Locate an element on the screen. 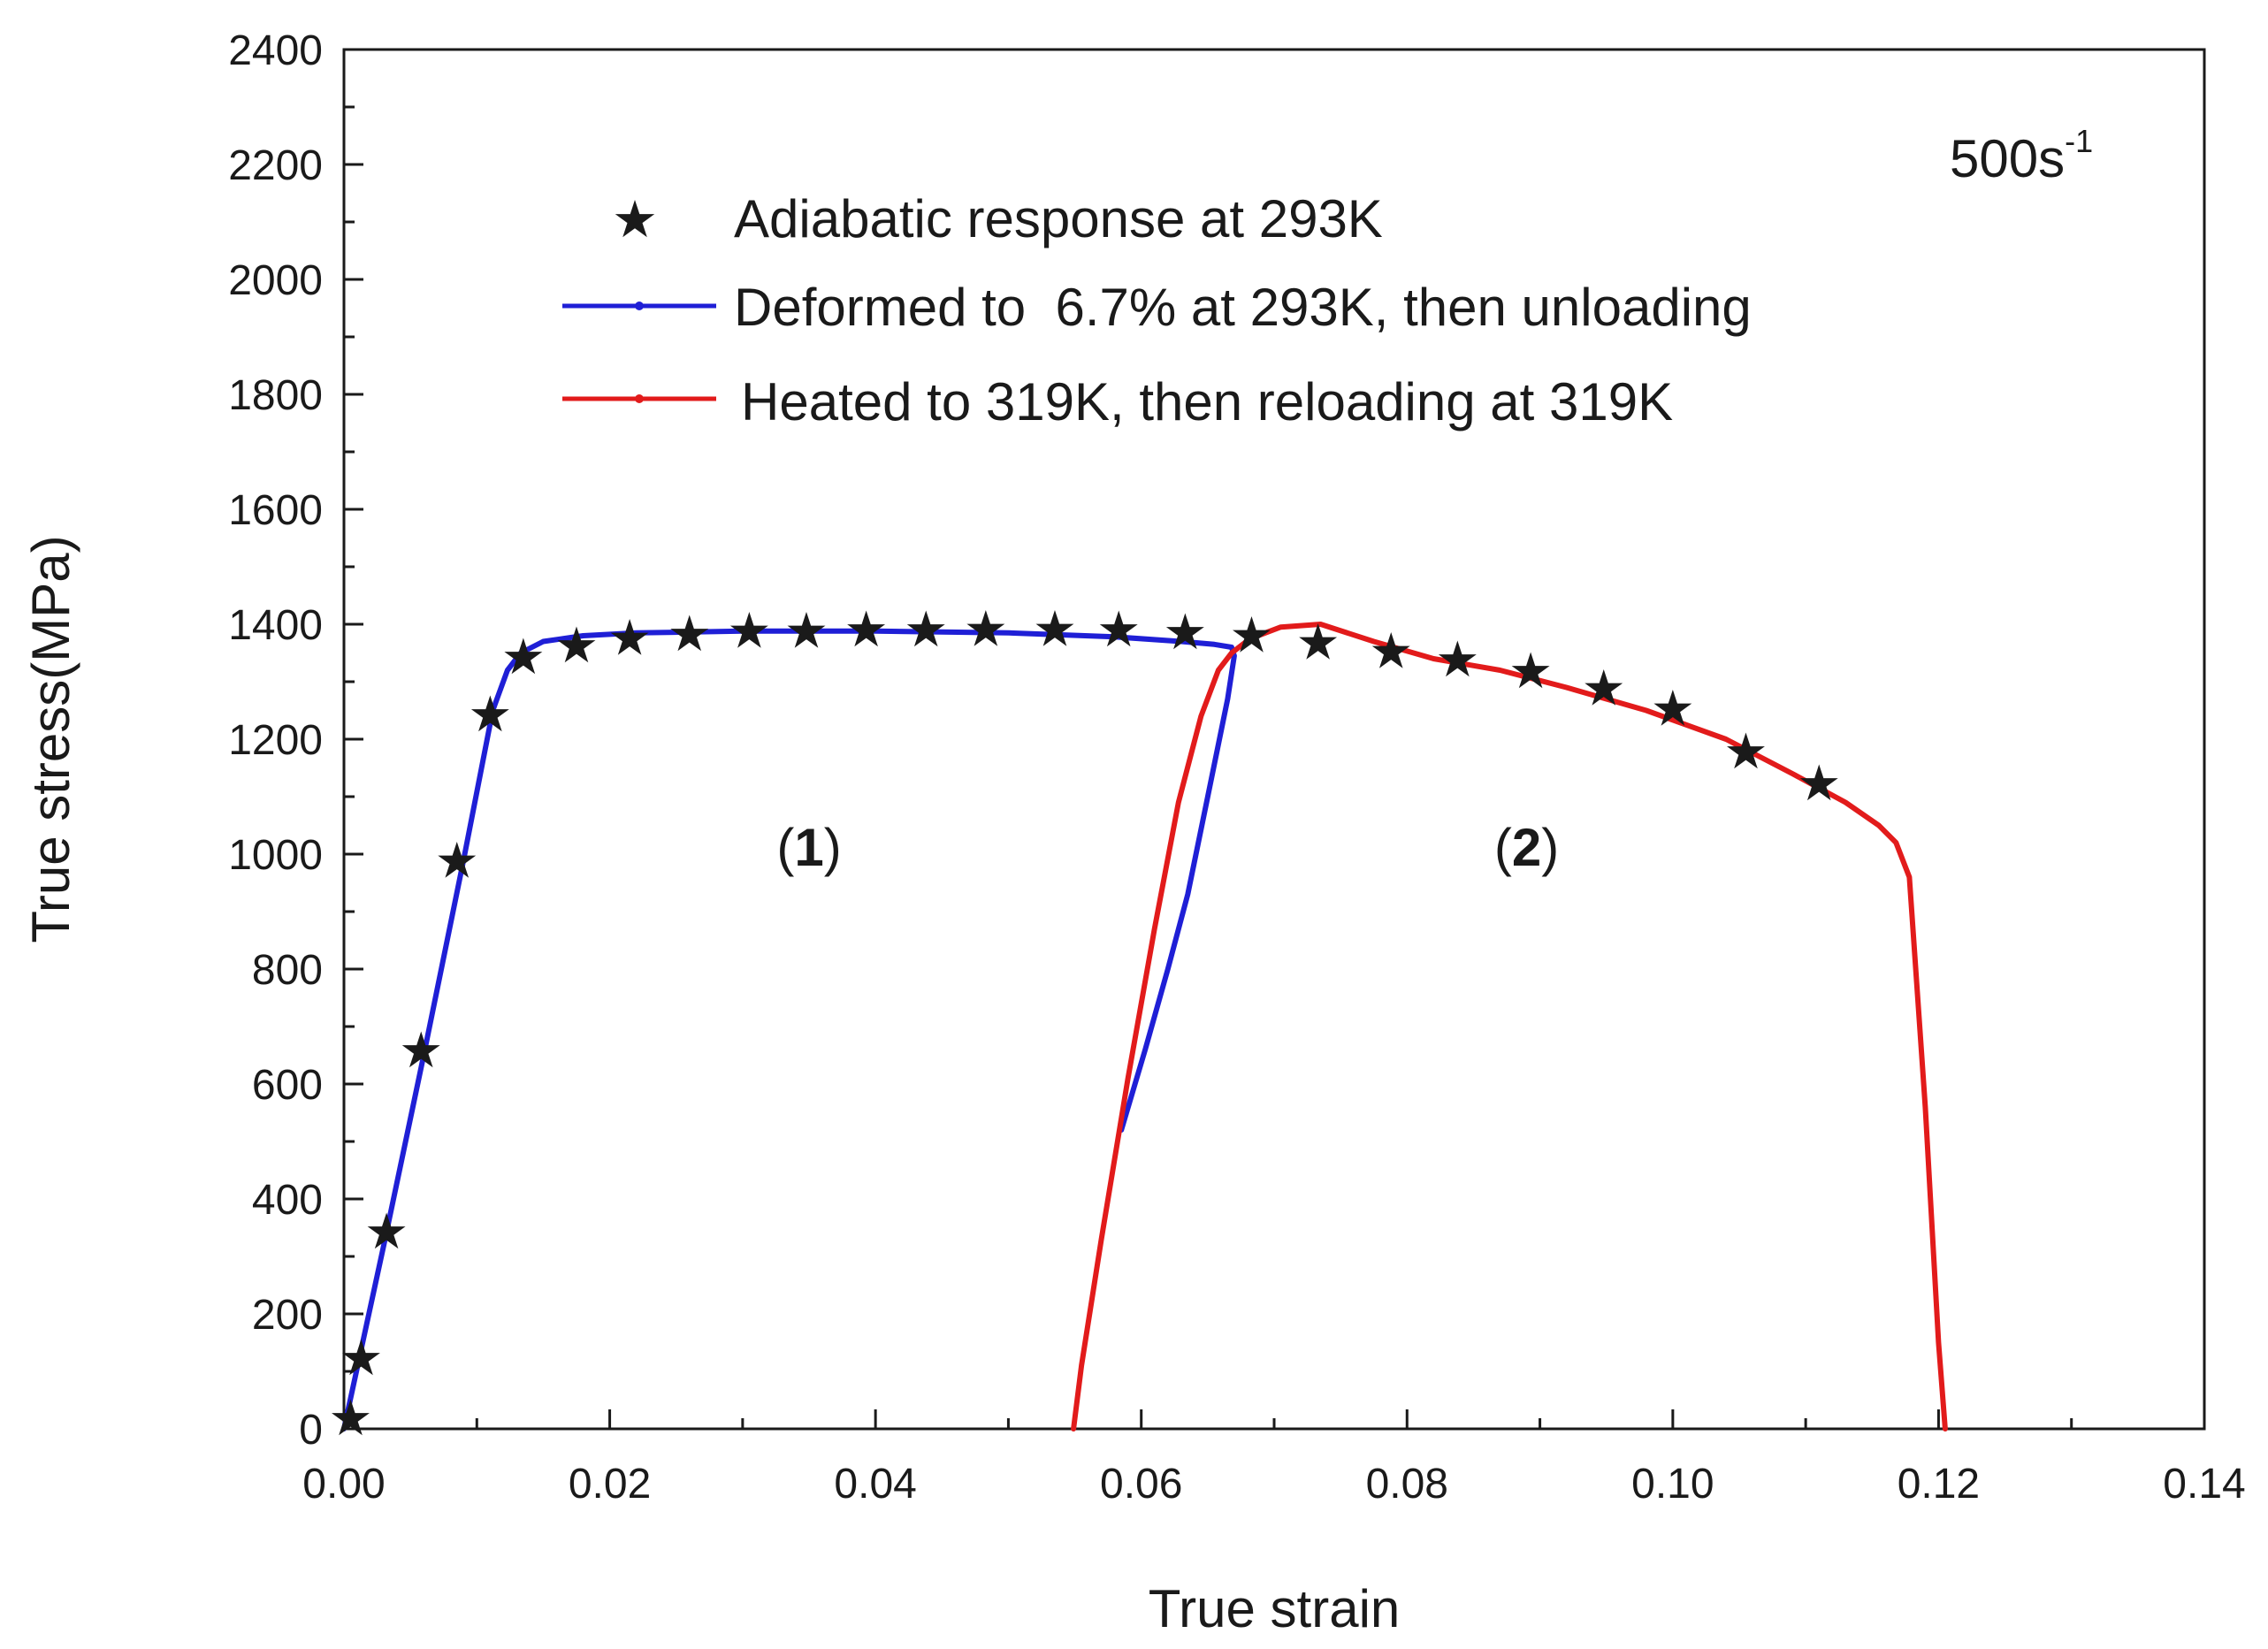 This screenshot has width=2268, height=1649. x-tick-label: 0.00 is located at coordinates (343, 1484).